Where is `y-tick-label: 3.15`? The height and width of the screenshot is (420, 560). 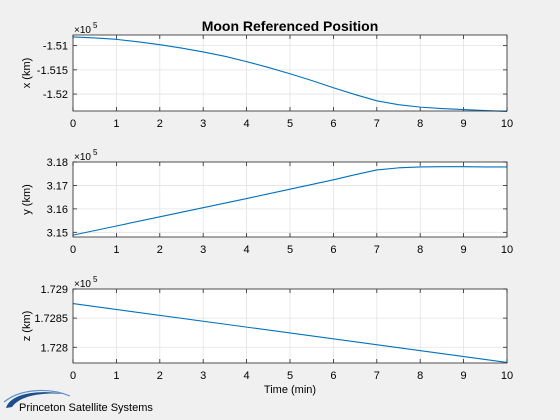 y-tick-label: 3.15 is located at coordinates (57, 233).